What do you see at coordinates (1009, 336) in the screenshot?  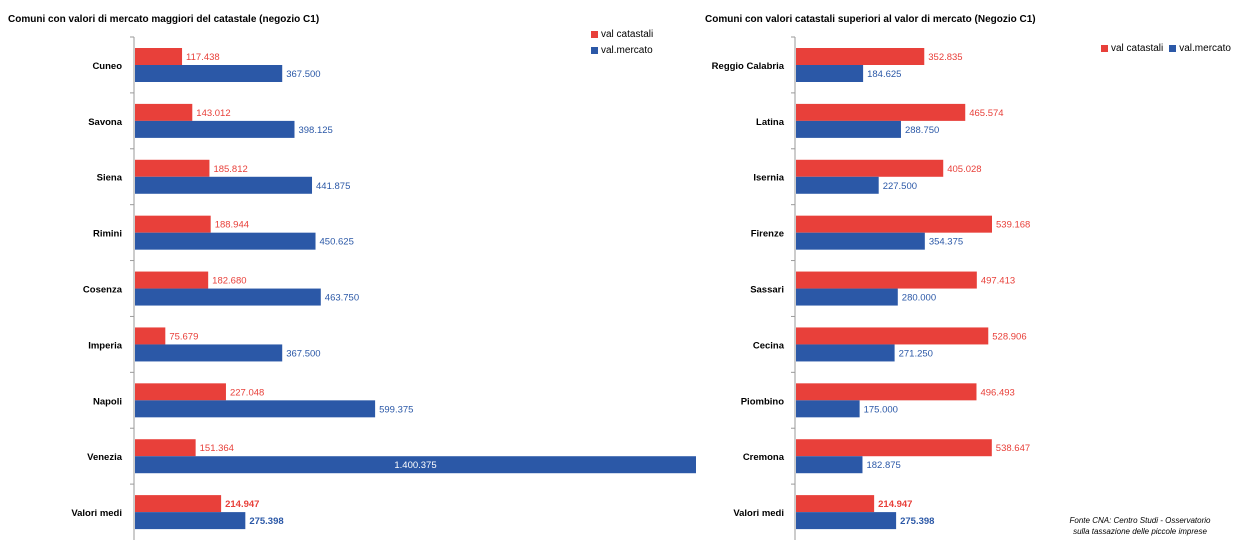 I see `data-label: 528.906` at bounding box center [1009, 336].